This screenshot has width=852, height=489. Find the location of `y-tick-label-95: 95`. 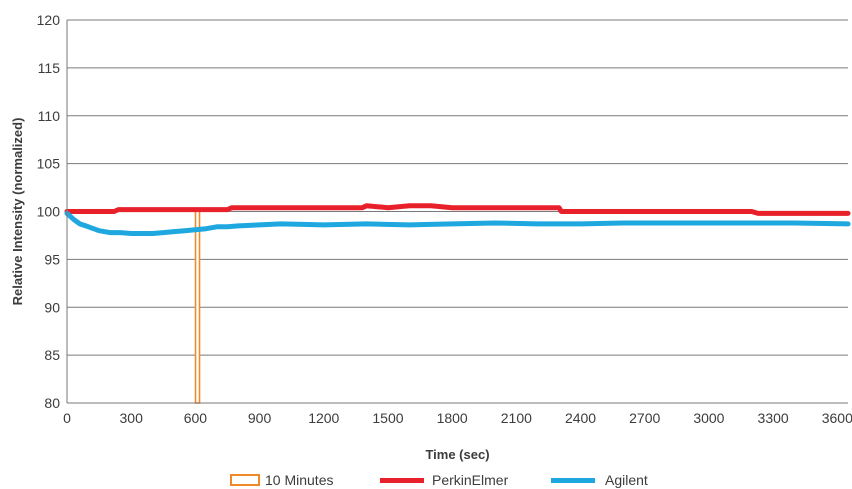

y-tick-label-95: 95 is located at coordinates (52, 259).